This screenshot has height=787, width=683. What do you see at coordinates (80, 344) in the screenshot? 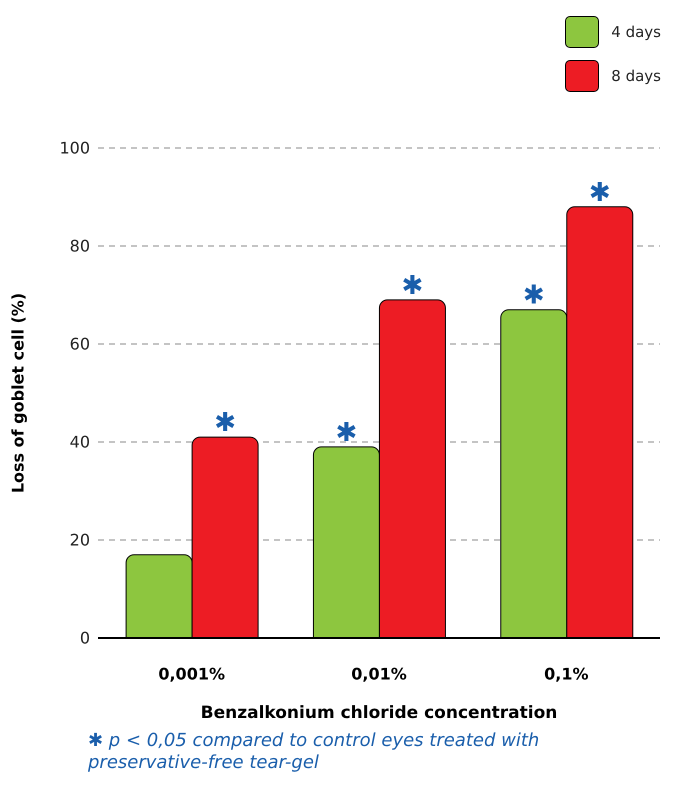
I see `y-tick-label: 60` at bounding box center [80, 344].